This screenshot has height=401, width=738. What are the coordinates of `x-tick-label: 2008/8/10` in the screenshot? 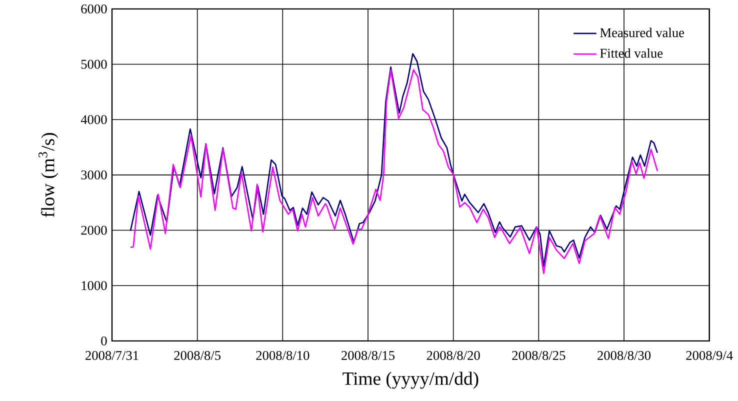 It's located at (283, 355).